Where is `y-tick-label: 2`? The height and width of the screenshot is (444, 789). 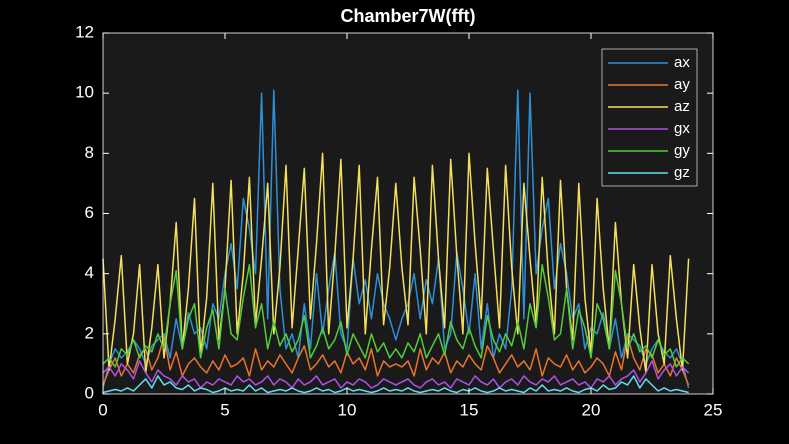
y-tick-label: 2 is located at coordinates (89, 332).